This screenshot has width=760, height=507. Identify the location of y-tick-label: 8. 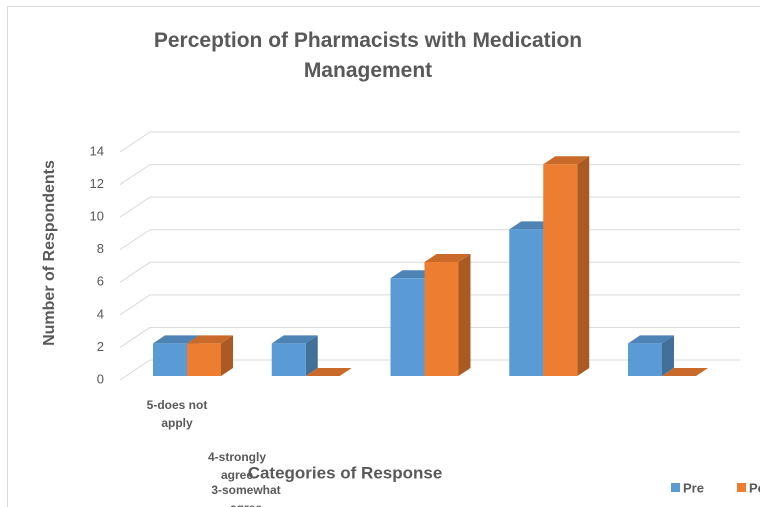
(100, 248).